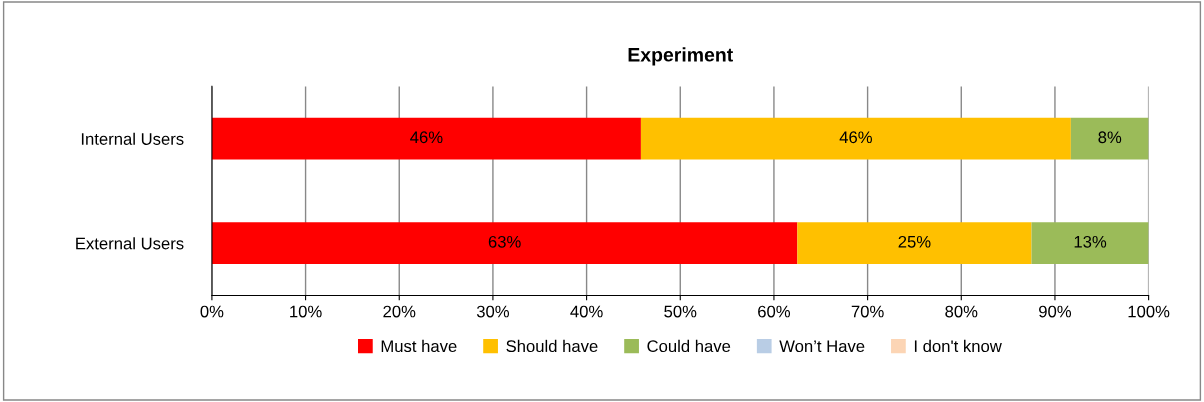 This screenshot has width=1204, height=402. What do you see at coordinates (680, 311) in the screenshot?
I see `x-tick-label: 50%` at bounding box center [680, 311].